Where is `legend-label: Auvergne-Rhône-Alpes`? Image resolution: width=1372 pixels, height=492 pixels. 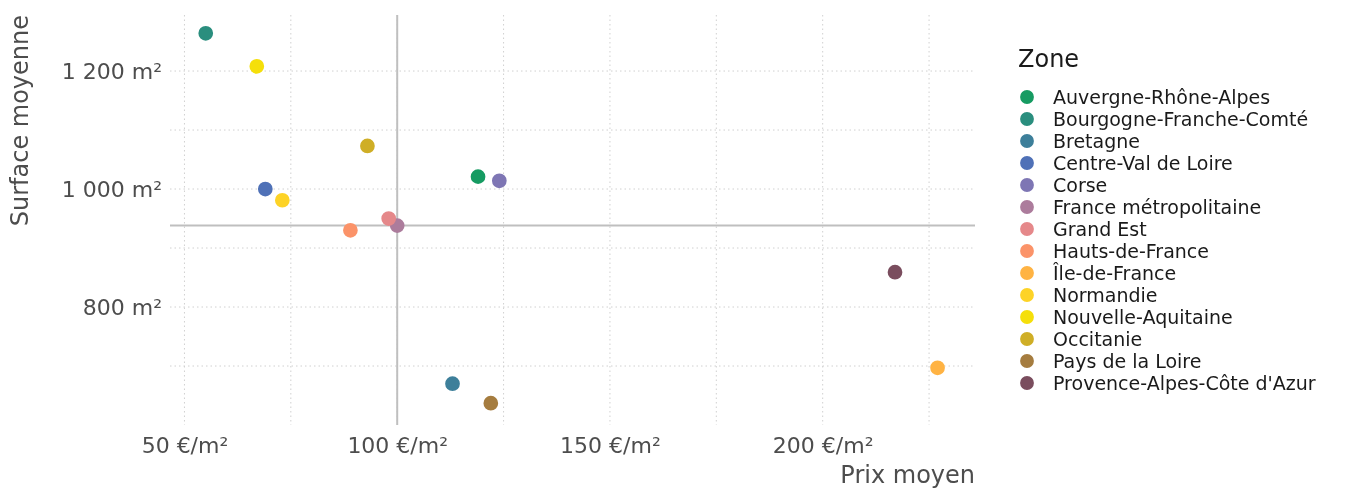
legend-label: Auvergne-Rhône-Alpes is located at coordinates (1162, 97).